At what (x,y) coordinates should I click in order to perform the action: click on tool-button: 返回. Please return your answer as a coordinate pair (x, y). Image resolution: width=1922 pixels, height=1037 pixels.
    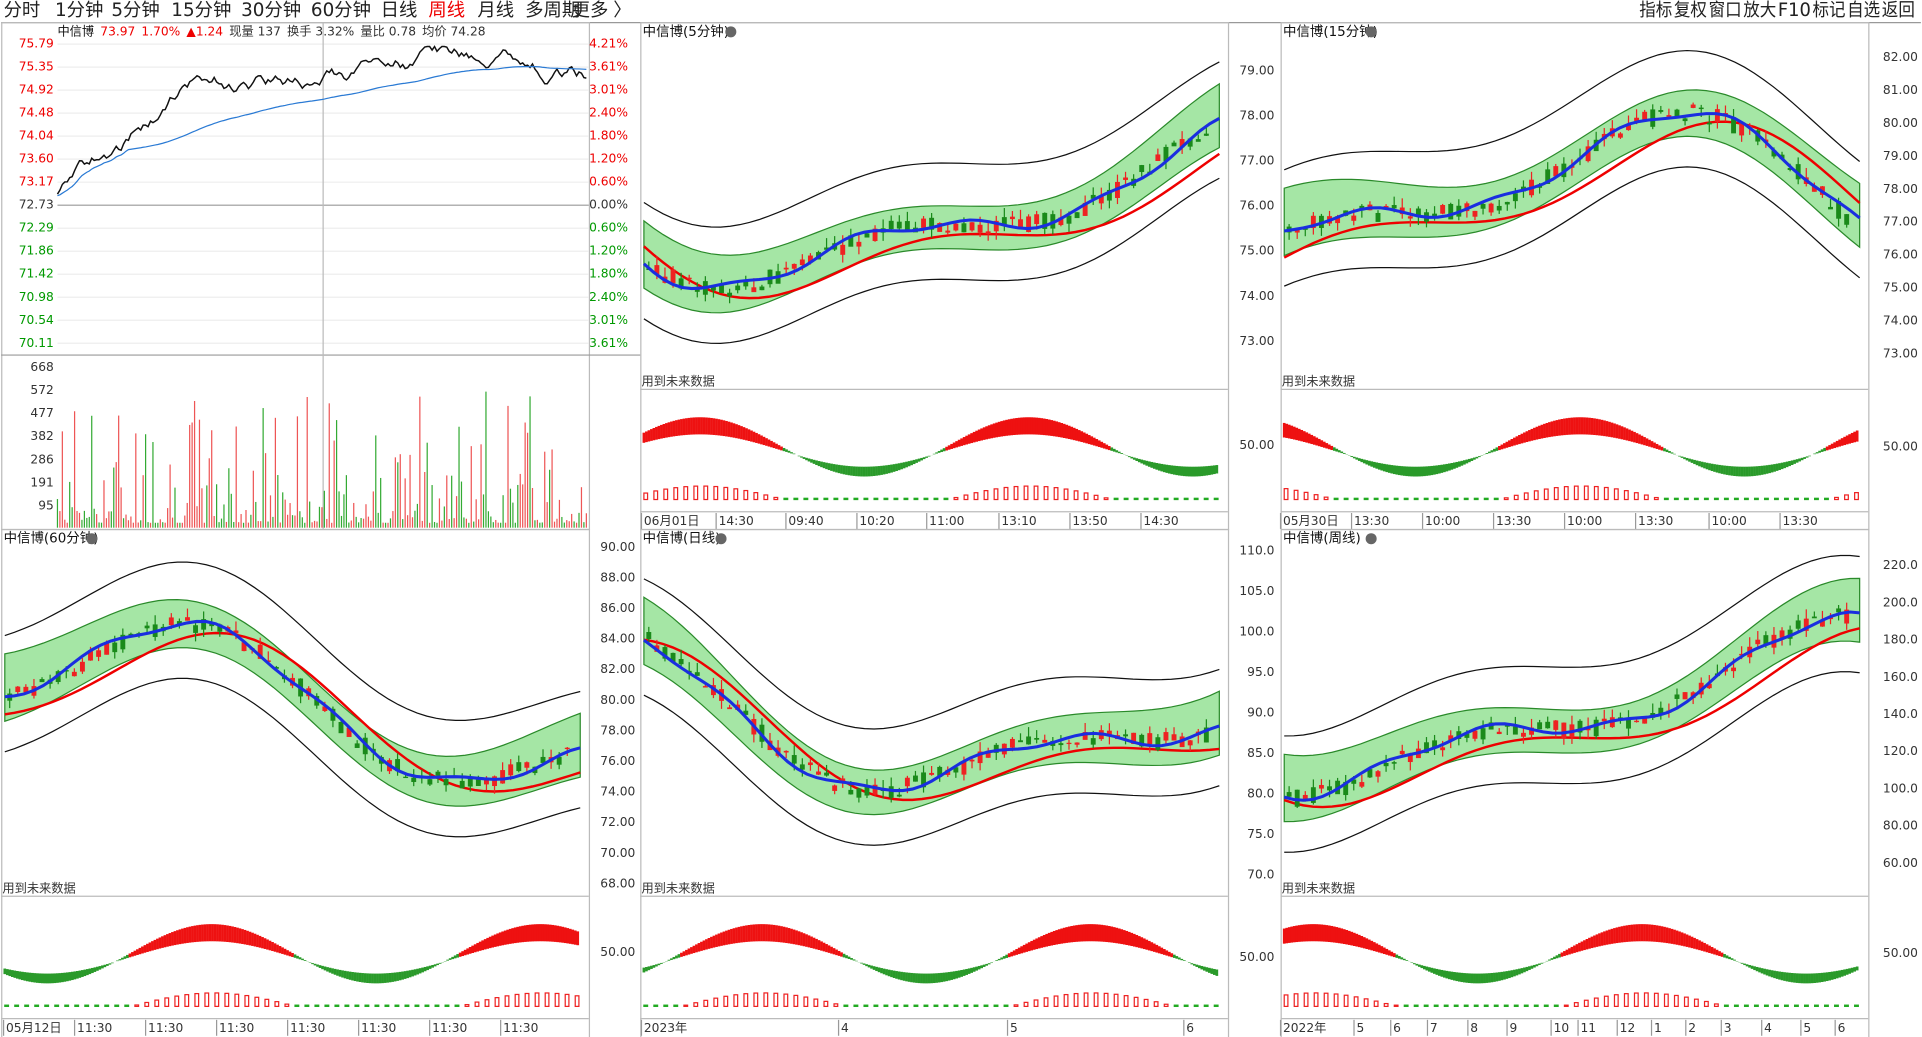
    Looking at the image, I should click on (1898, 10).